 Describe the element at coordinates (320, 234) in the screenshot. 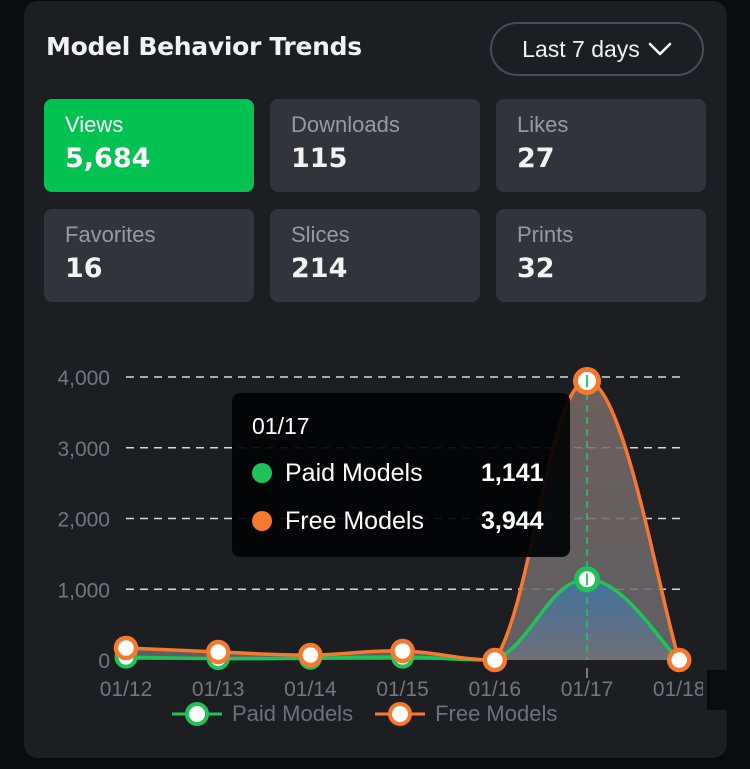

I see `stat-label: Slices` at that location.